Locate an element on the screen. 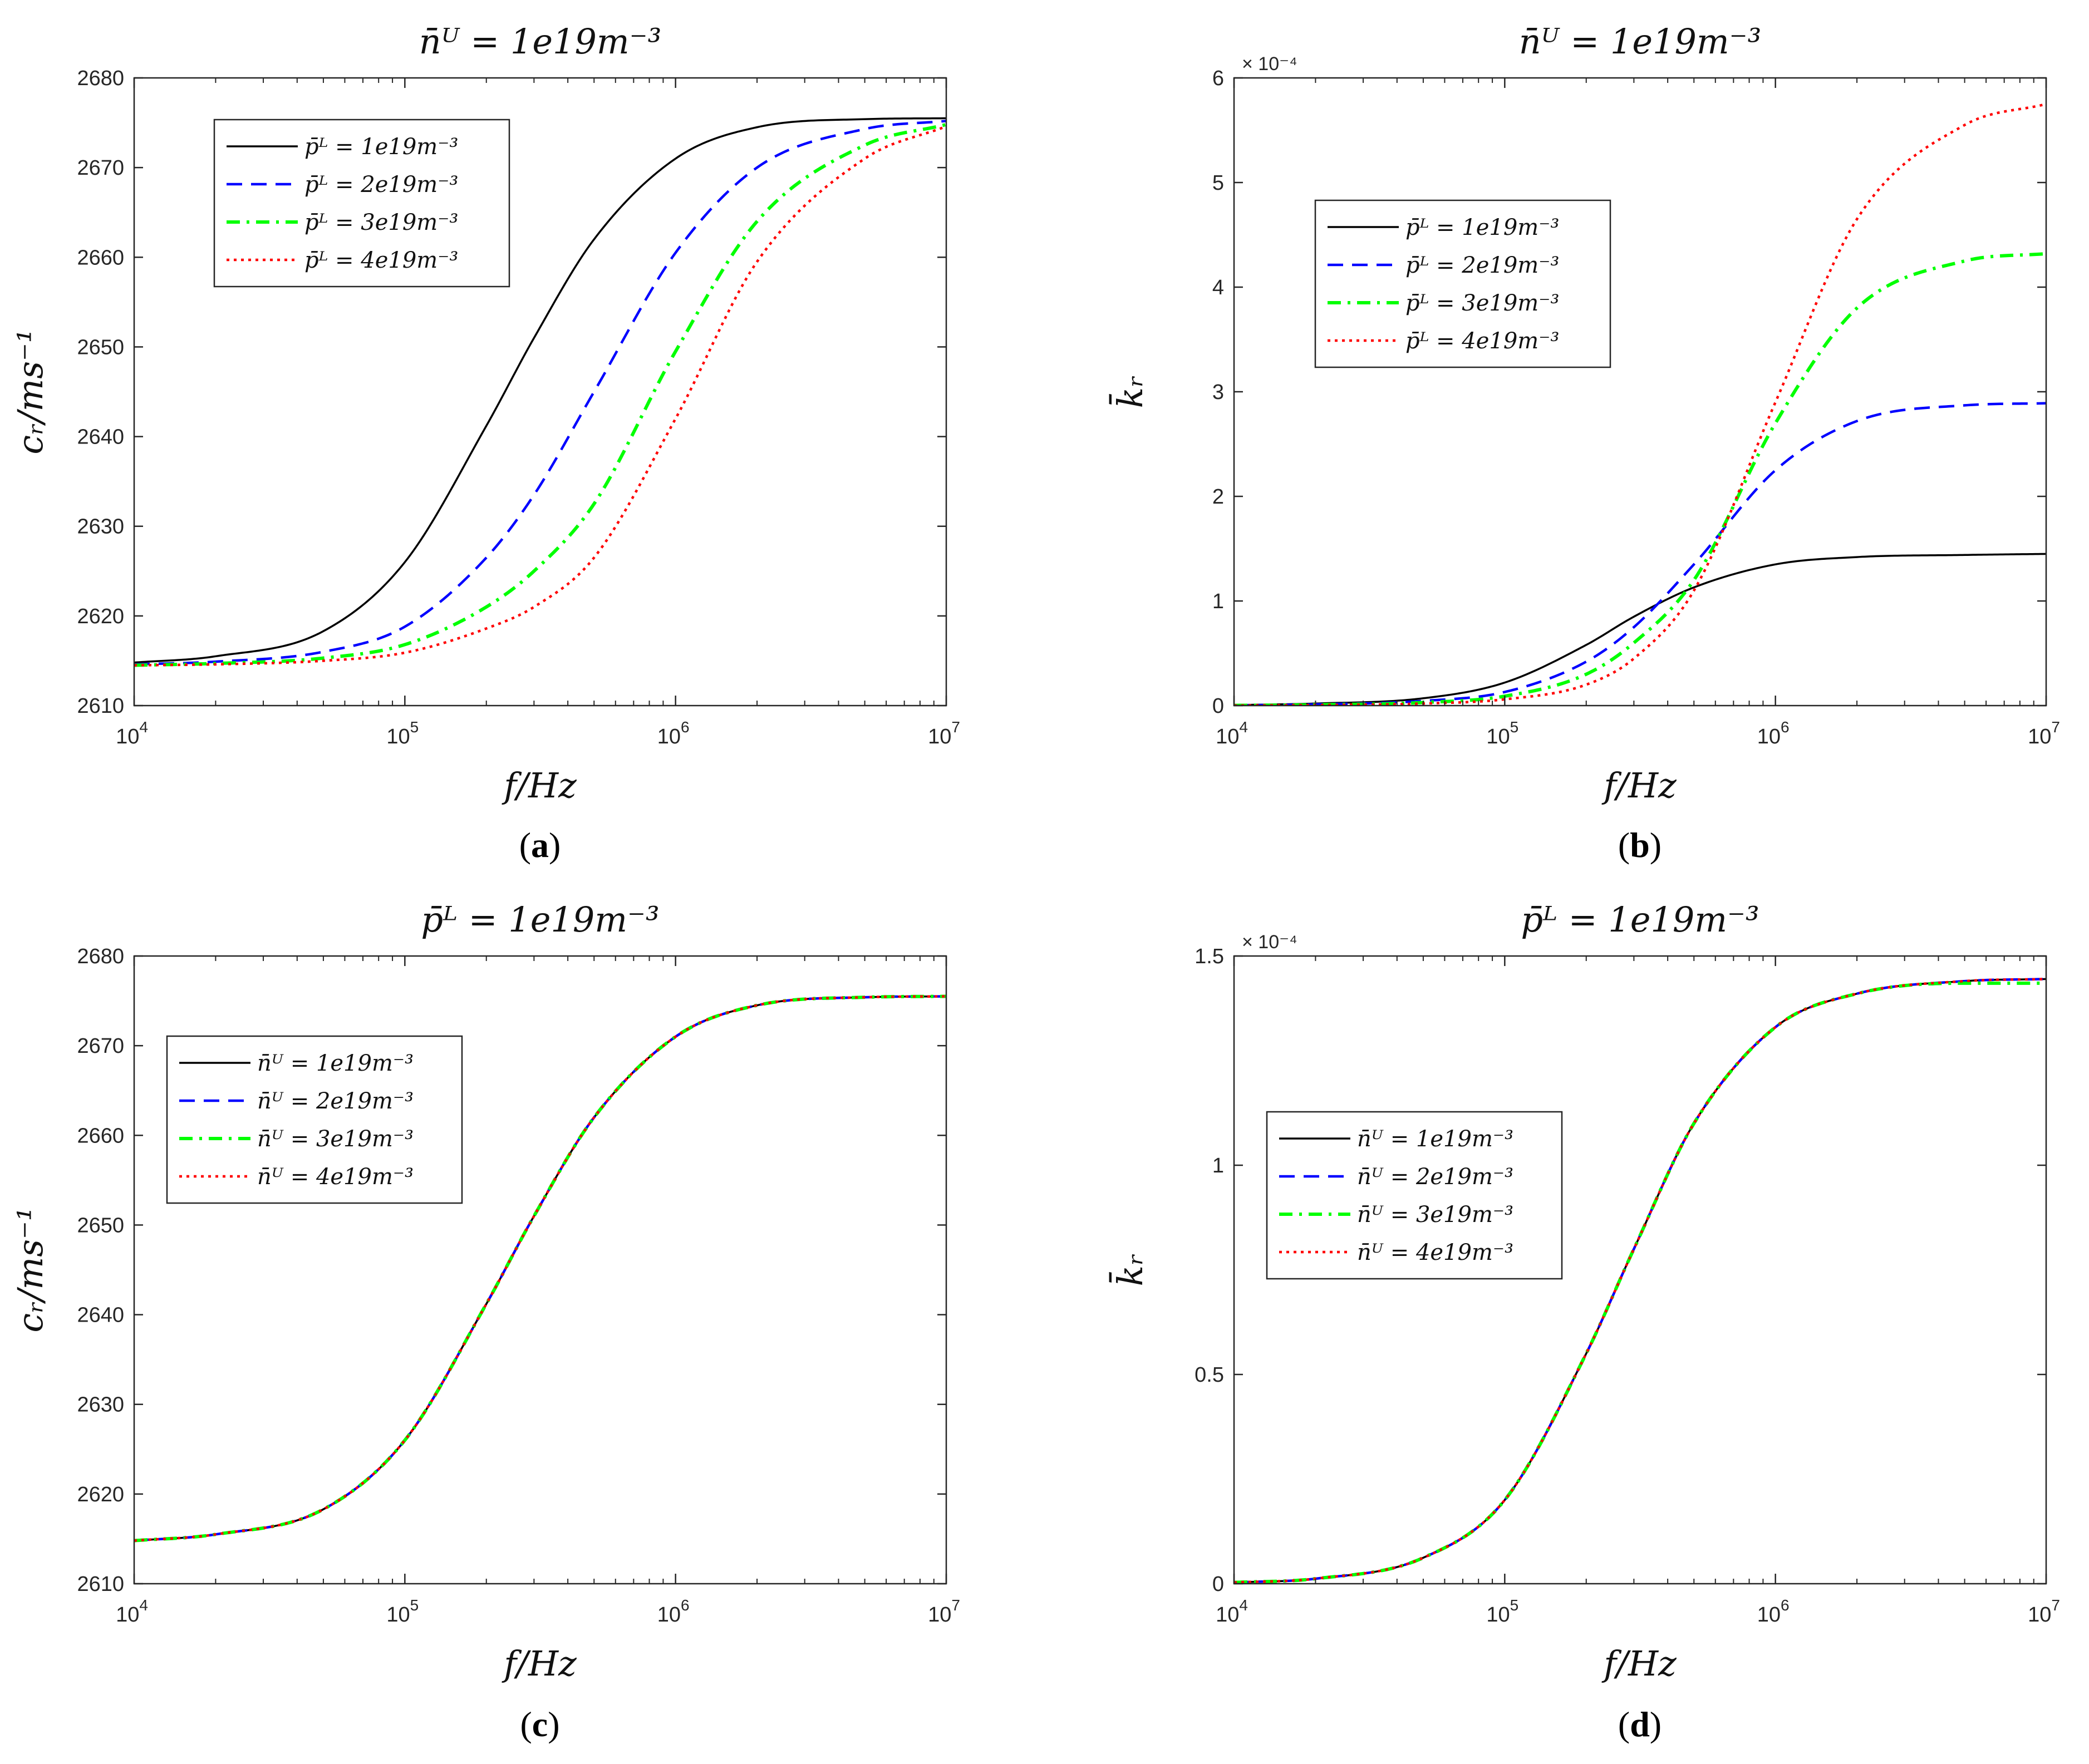 Image resolution: width=2089 pixels, height=1764 pixels. panel-caption: (b) is located at coordinates (1640, 845).